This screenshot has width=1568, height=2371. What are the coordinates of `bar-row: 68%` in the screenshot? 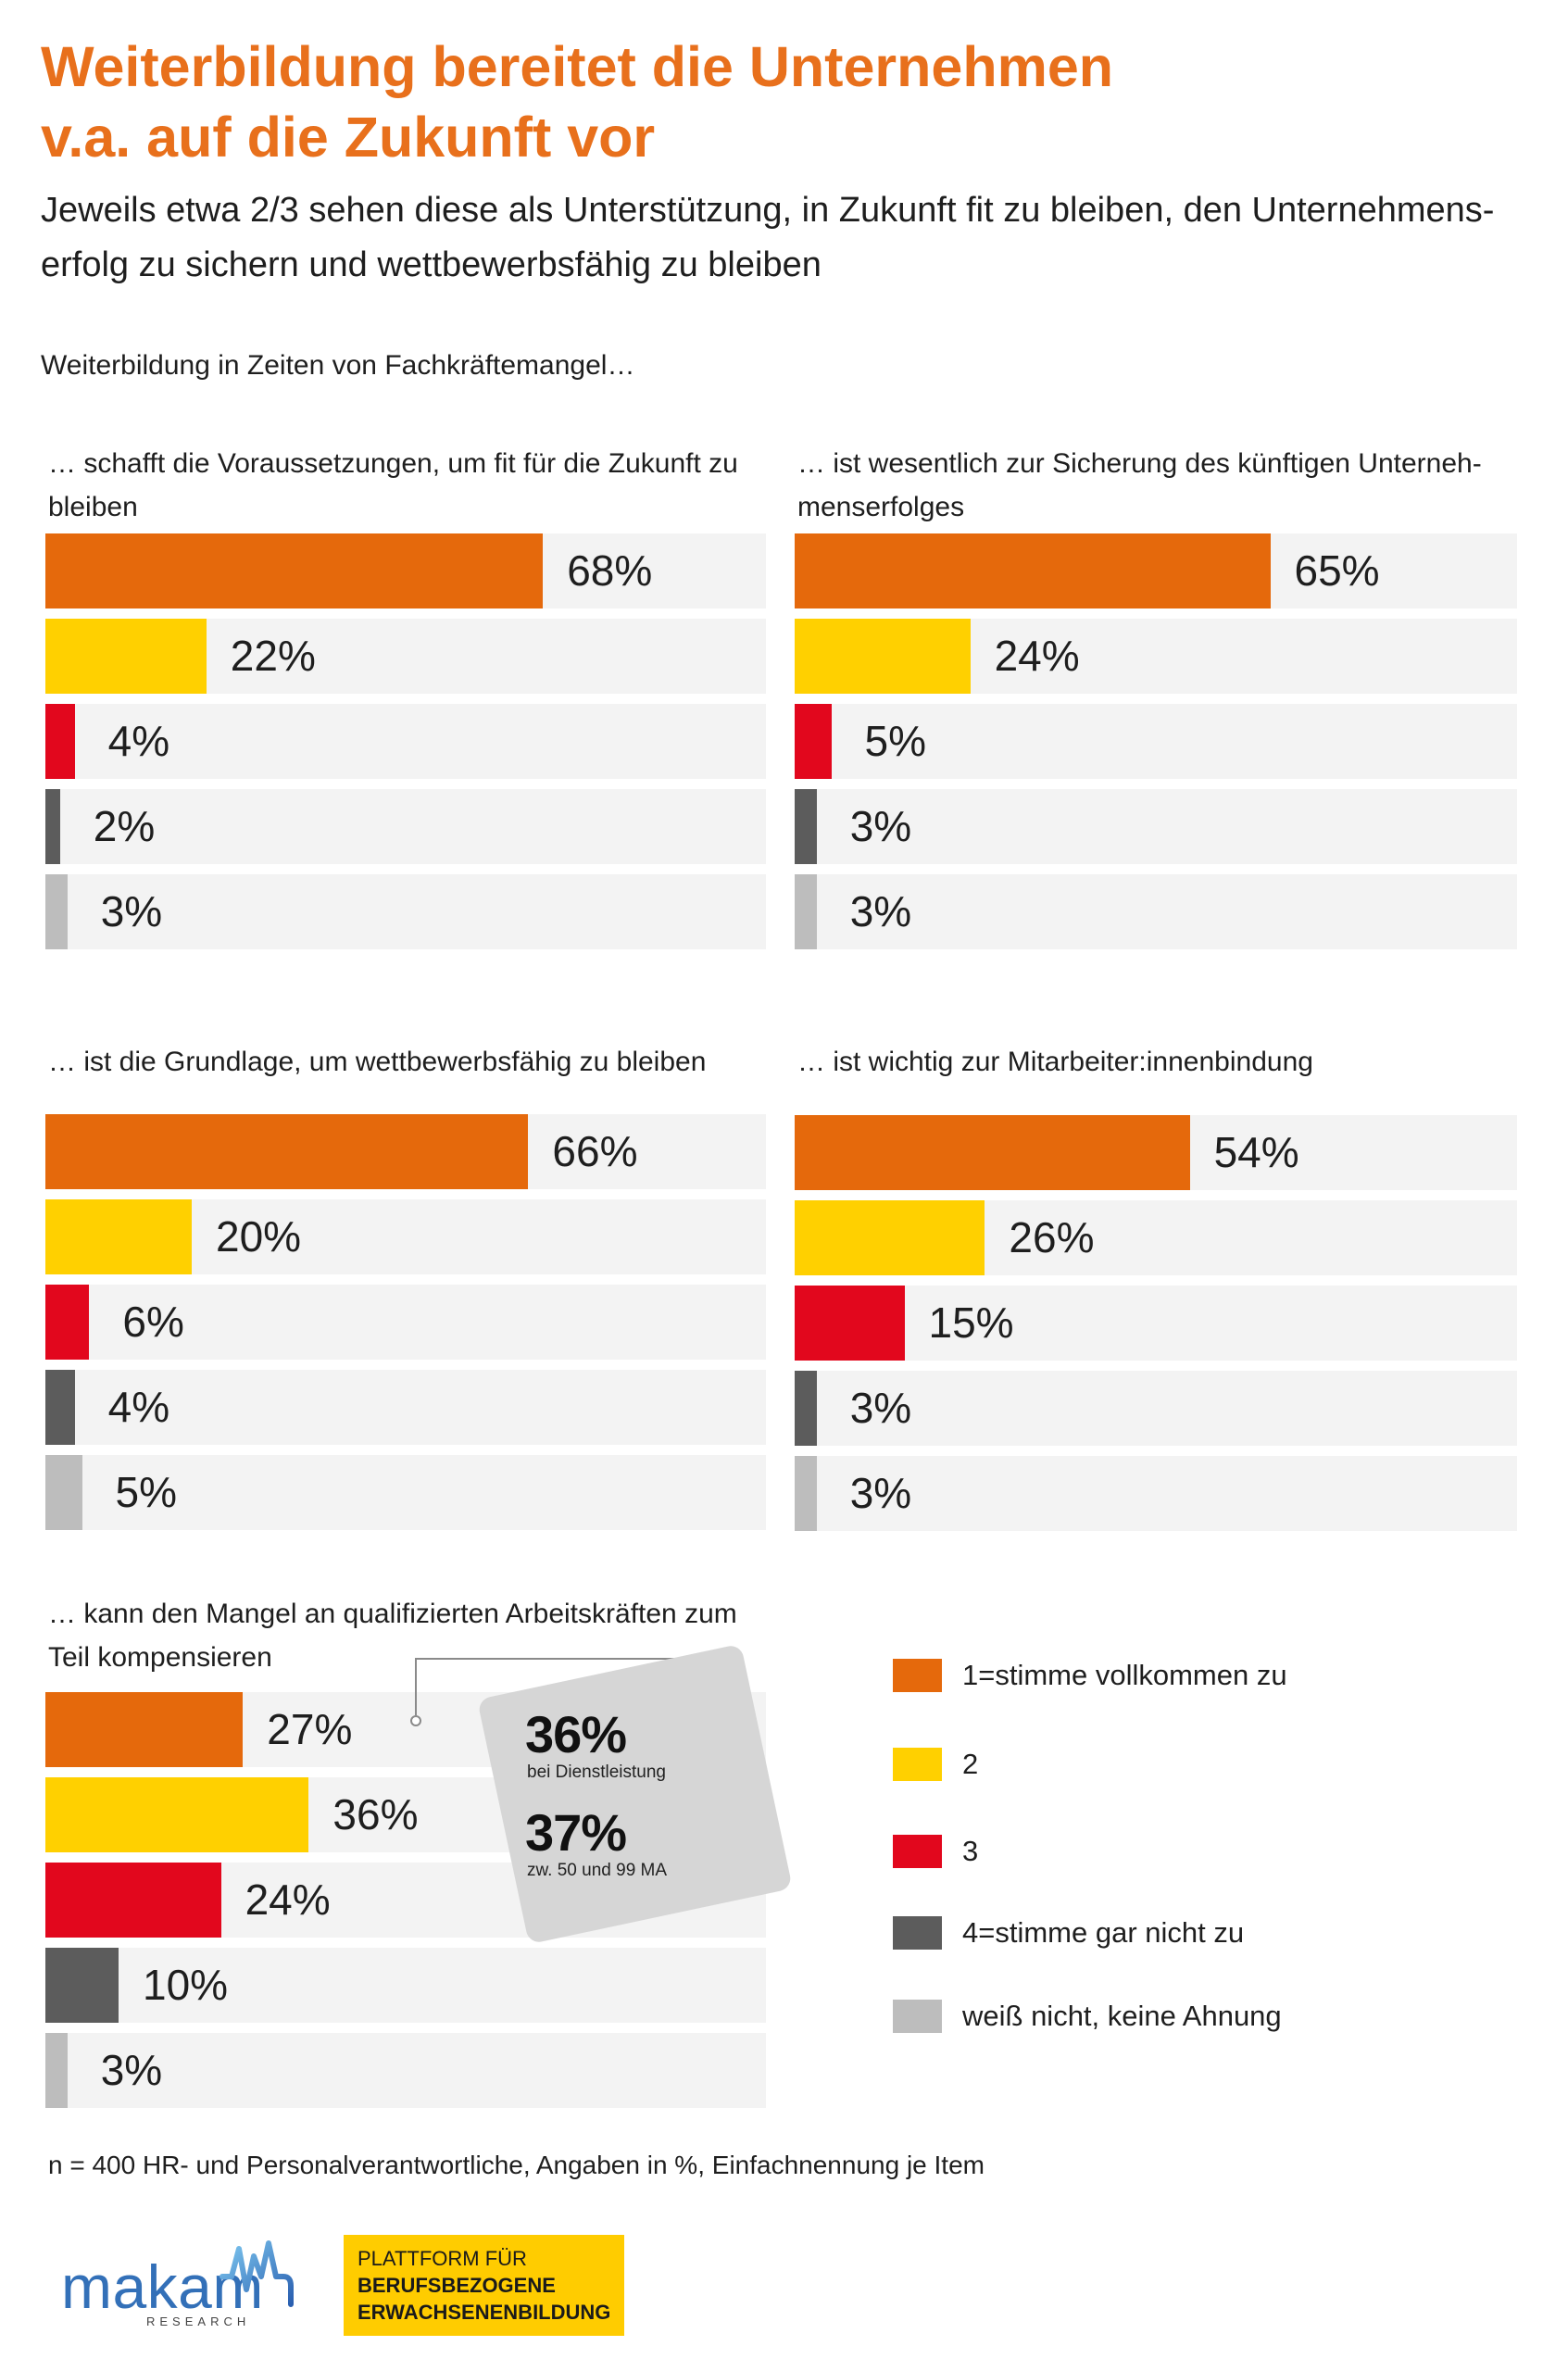 It's located at (406, 570).